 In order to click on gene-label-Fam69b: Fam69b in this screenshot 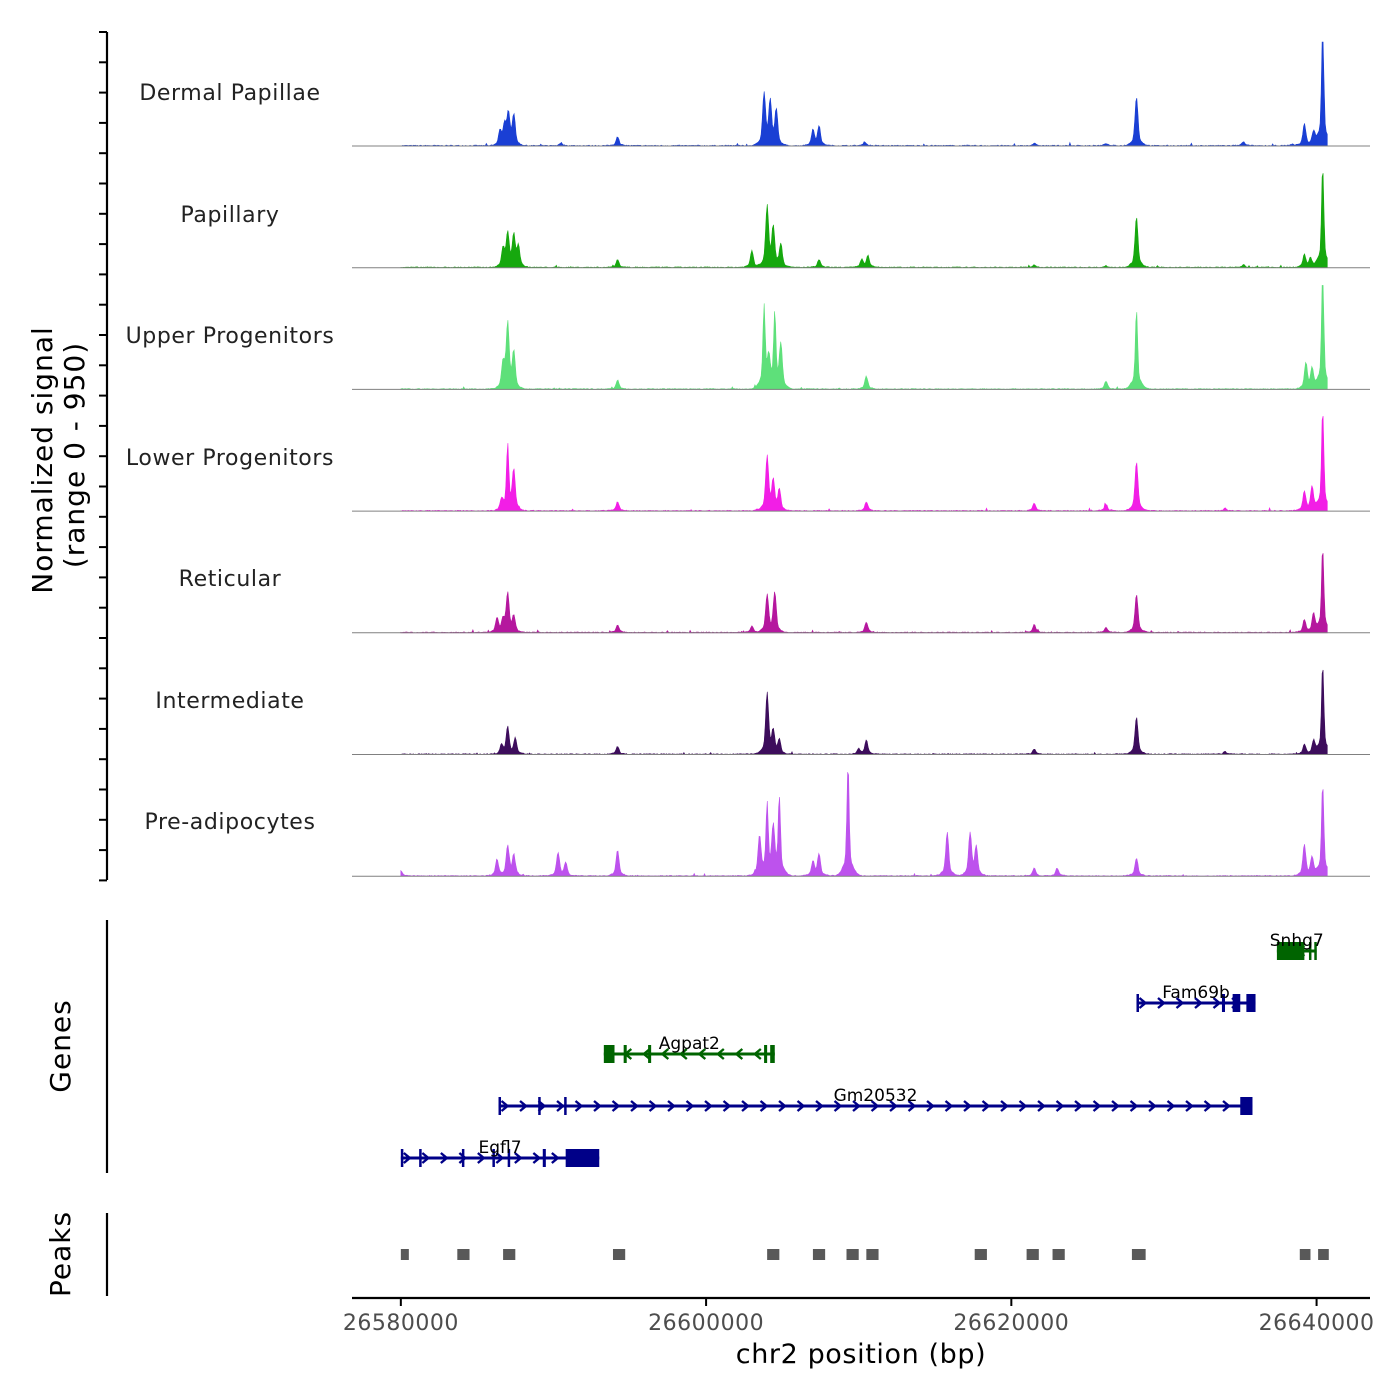, I will do `click(1196, 993)`.